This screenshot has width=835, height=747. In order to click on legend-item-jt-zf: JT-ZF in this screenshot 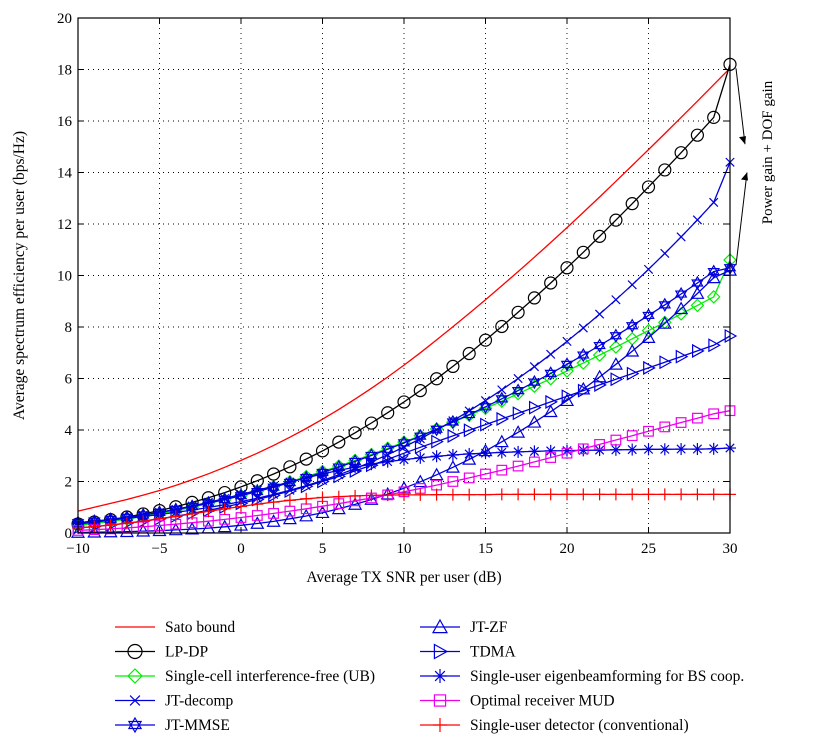, I will do `click(464, 627)`.